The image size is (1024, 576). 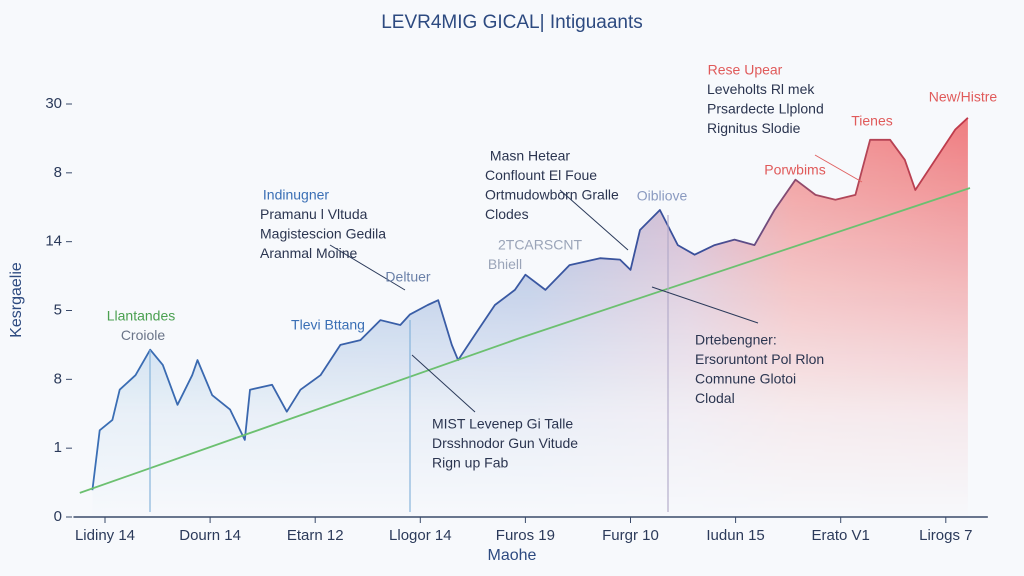 I want to click on annotation-text: Porwbims, so click(x=794, y=170).